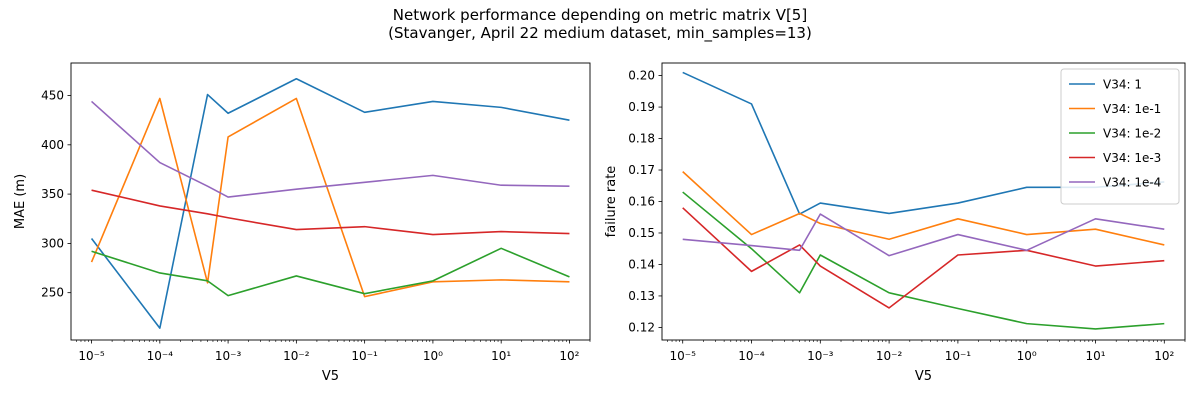 This screenshot has width=1200, height=404. I want to click on legend-label: V34: 1e-1, so click(1132, 109).